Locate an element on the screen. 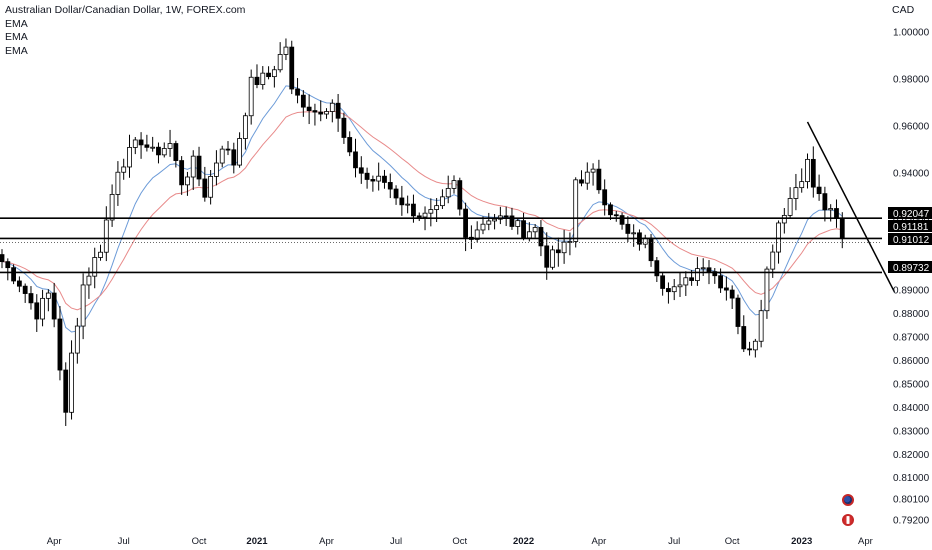  trendline is located at coordinates (851, 207).